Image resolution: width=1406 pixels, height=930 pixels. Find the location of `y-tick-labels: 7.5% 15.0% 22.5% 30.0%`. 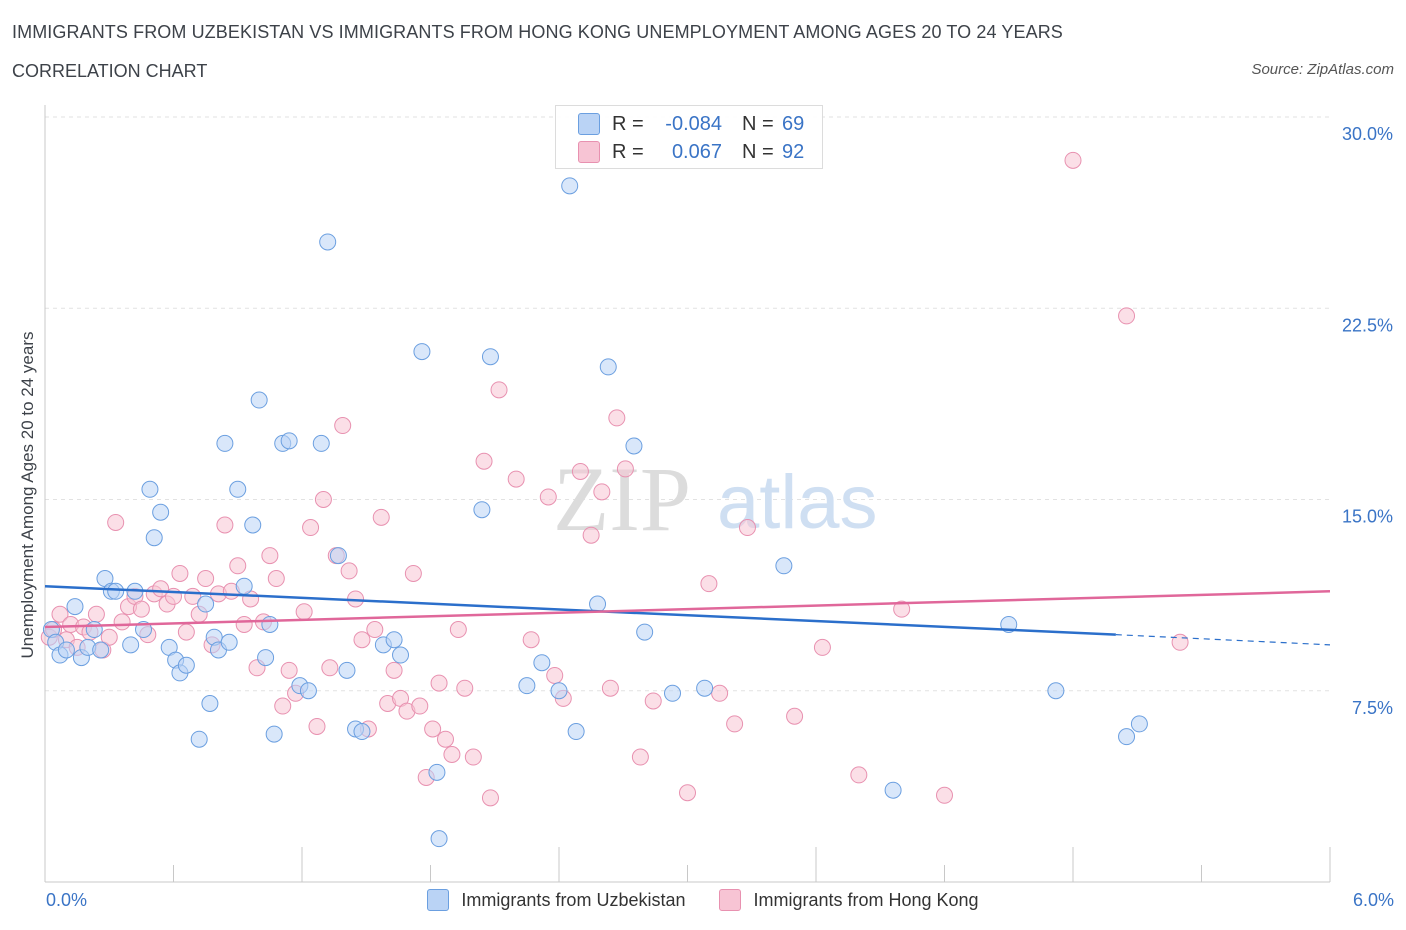

y-tick-labels: 7.5% 15.0% 22.5% 30.0% is located at coordinates (1367, 421).